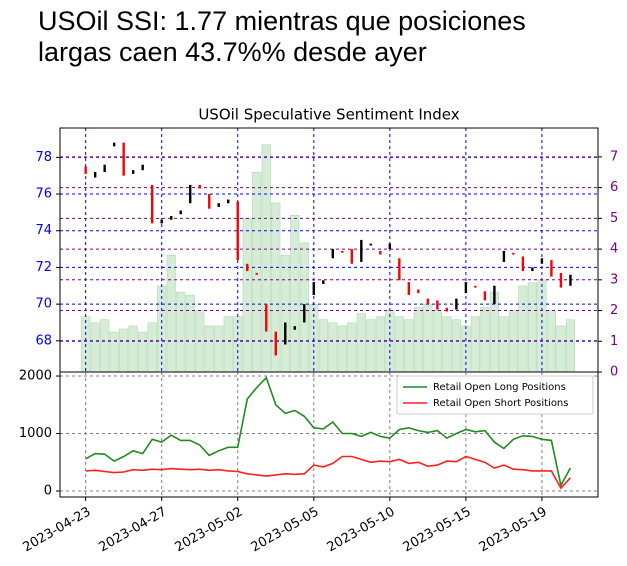 The image size is (627, 566). Describe the element at coordinates (43, 340) in the screenshot. I see `y-tick-label: 68` at that location.